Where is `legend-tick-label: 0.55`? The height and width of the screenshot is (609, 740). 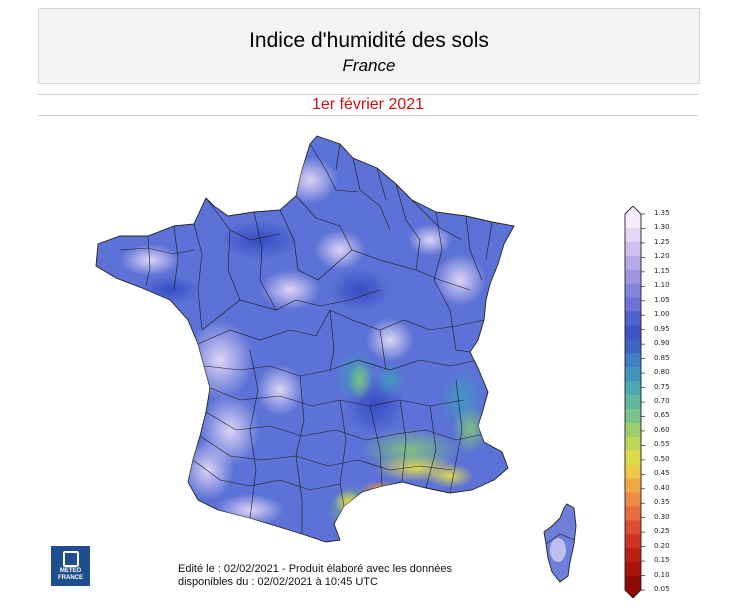
legend-tick-label: 0.55 is located at coordinates (662, 444).